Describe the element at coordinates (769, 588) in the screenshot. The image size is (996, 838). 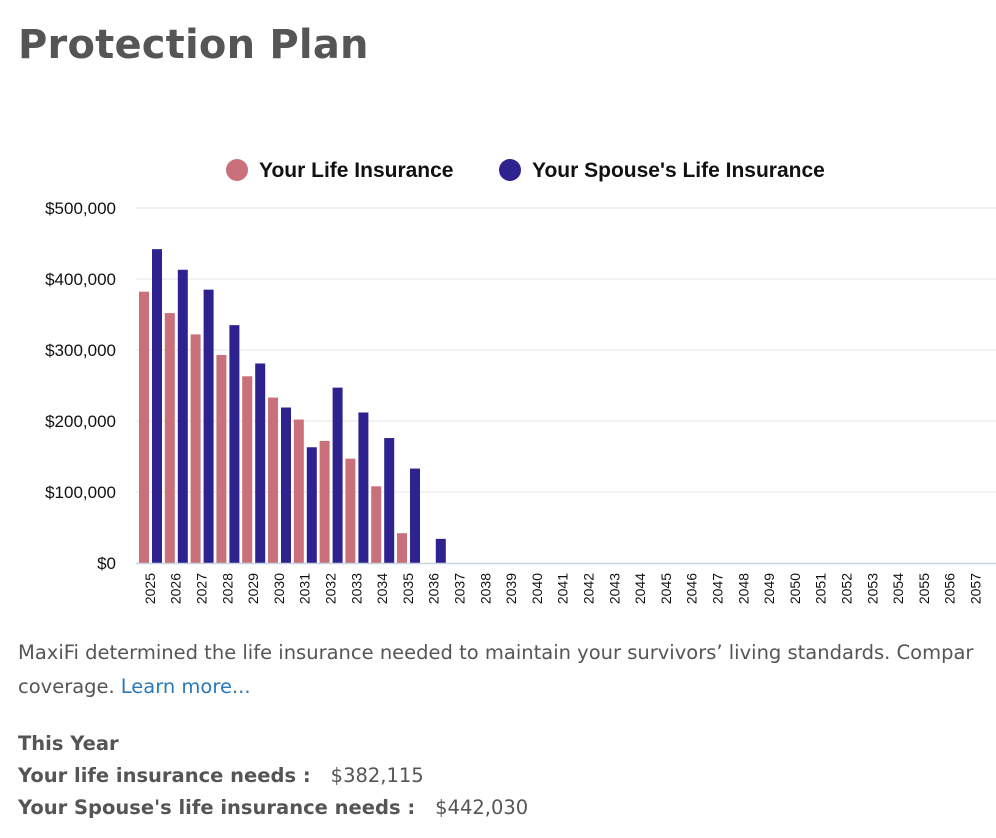
I see `x-tick-label: 2049` at that location.